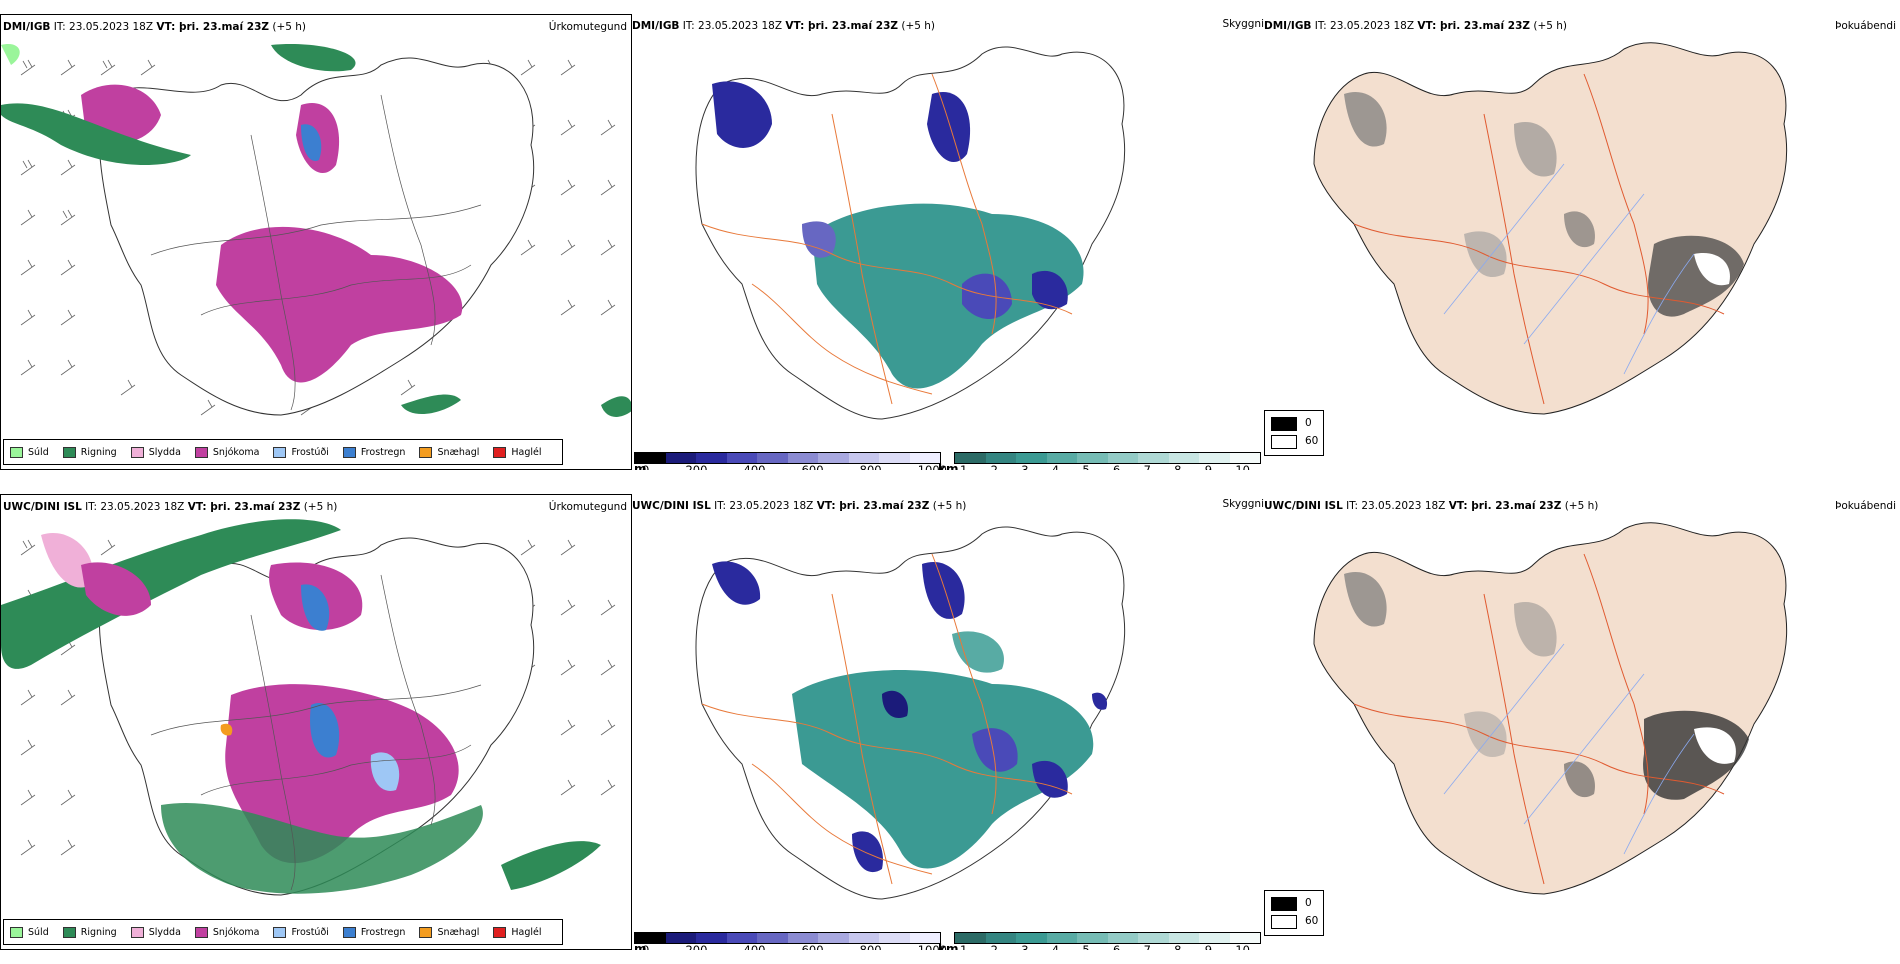 The height and width of the screenshot is (964, 1900). What do you see at coordinates (316, 230) in the screenshot?
I see `precip-areas` at bounding box center [316, 230].